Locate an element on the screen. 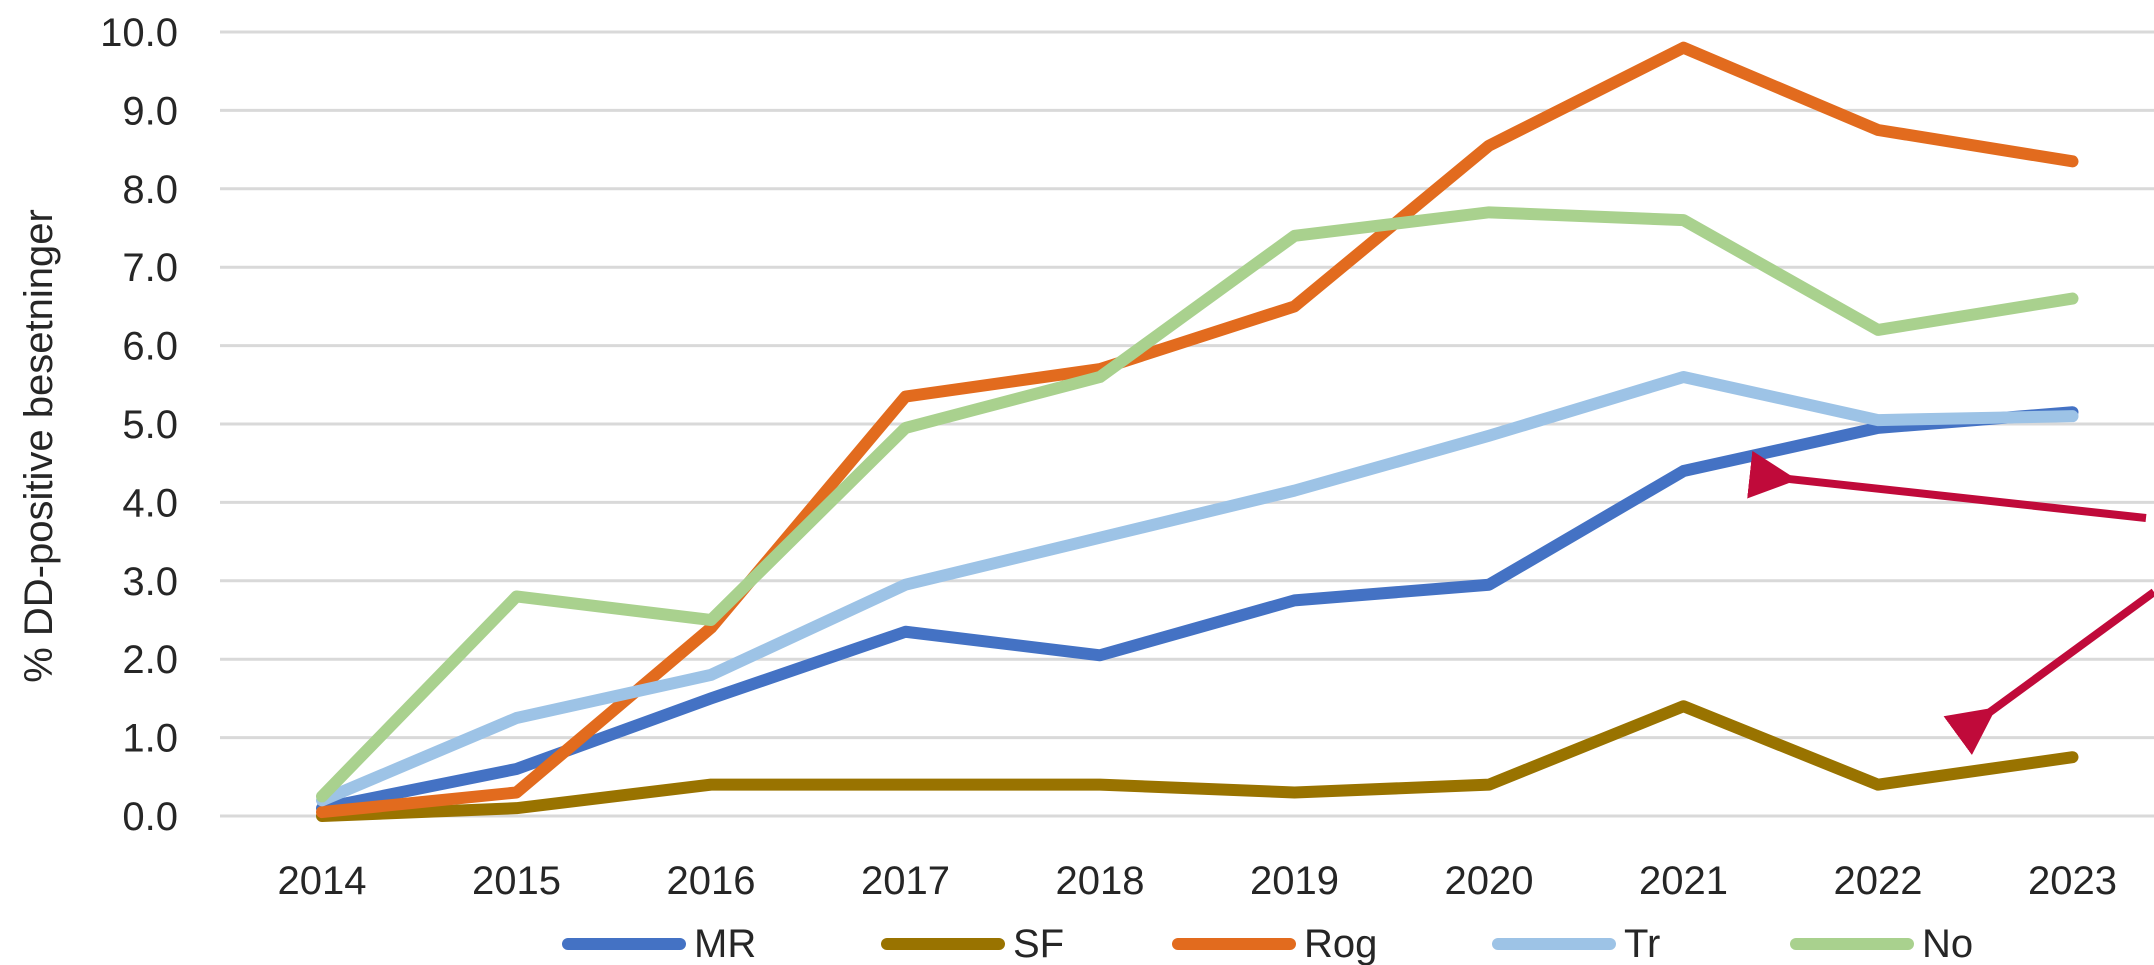 This screenshot has height=965, width=2154. y-tick-label: 8.0 is located at coordinates (150, 190).